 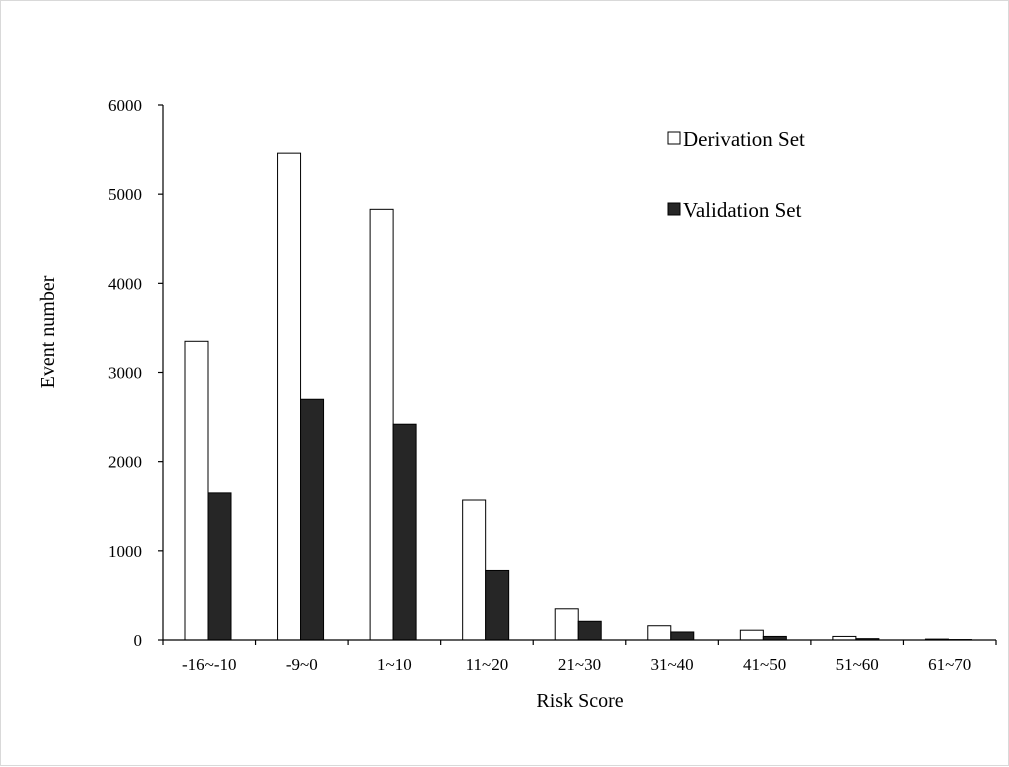 What do you see at coordinates (579, 701) in the screenshot?
I see `x-axis-title: Risk Score` at bounding box center [579, 701].